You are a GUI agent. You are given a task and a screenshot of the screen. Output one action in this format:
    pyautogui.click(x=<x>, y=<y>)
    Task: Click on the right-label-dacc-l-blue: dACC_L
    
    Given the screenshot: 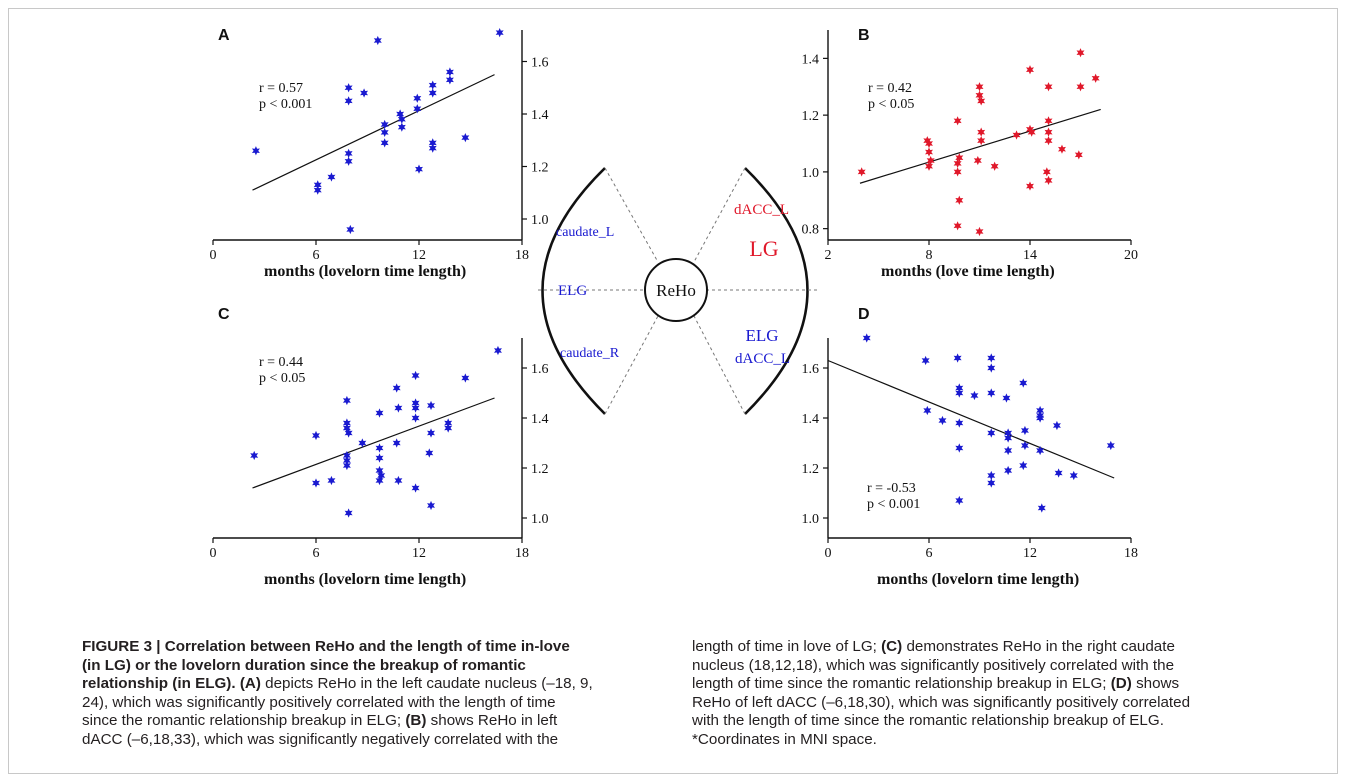 What is the action you would take?
    pyautogui.click(x=762, y=359)
    